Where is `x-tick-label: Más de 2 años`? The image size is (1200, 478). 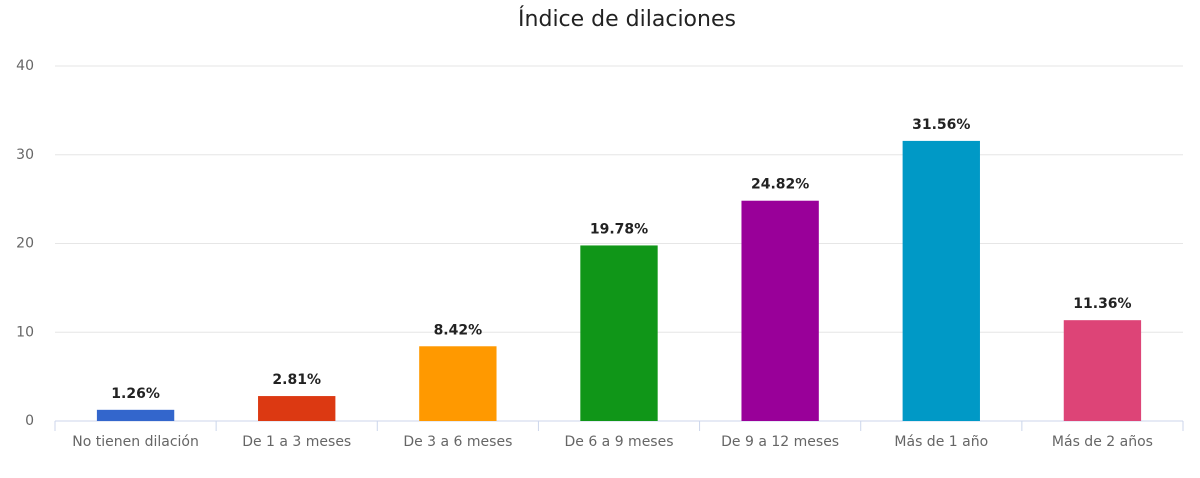
x-tick-label: Más de 2 años is located at coordinates (1102, 442).